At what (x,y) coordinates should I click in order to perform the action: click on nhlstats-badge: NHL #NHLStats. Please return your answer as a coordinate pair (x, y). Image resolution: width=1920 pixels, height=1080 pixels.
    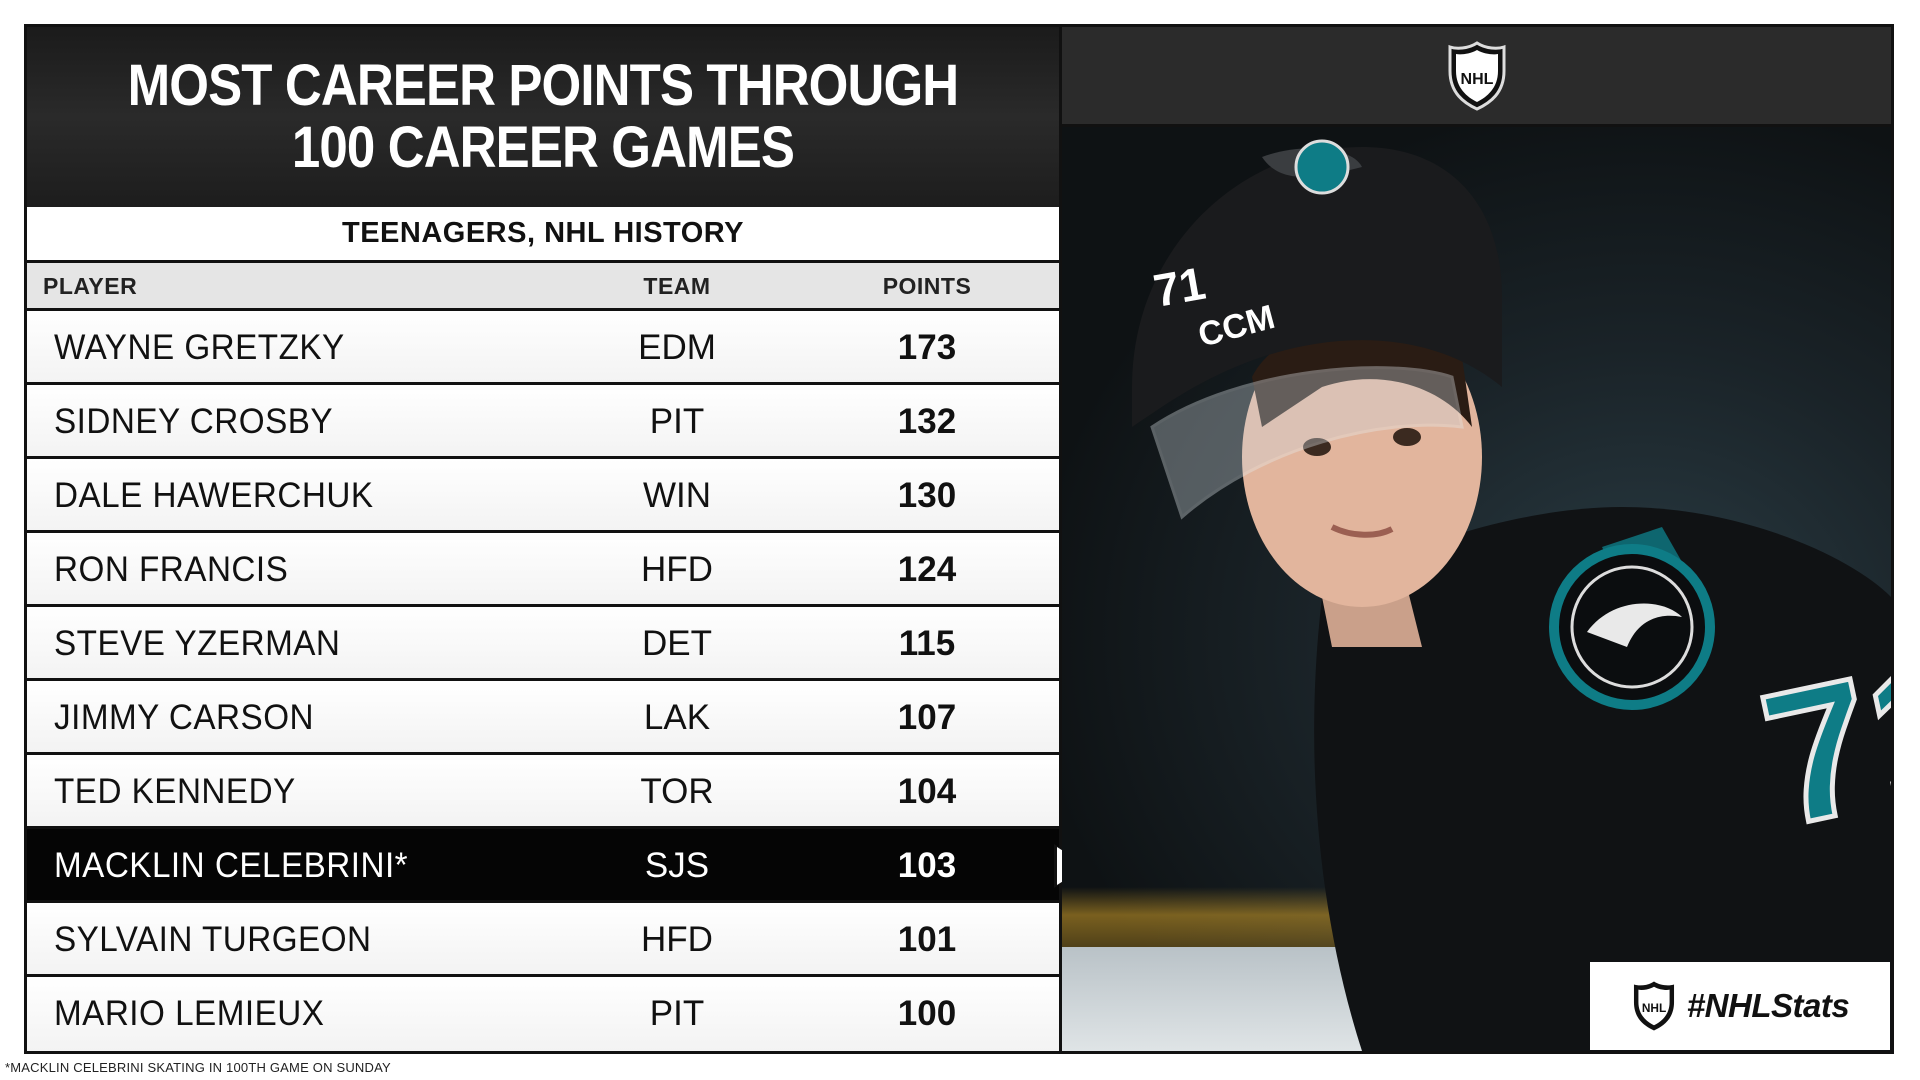
    Looking at the image, I should click on (1740, 1006).